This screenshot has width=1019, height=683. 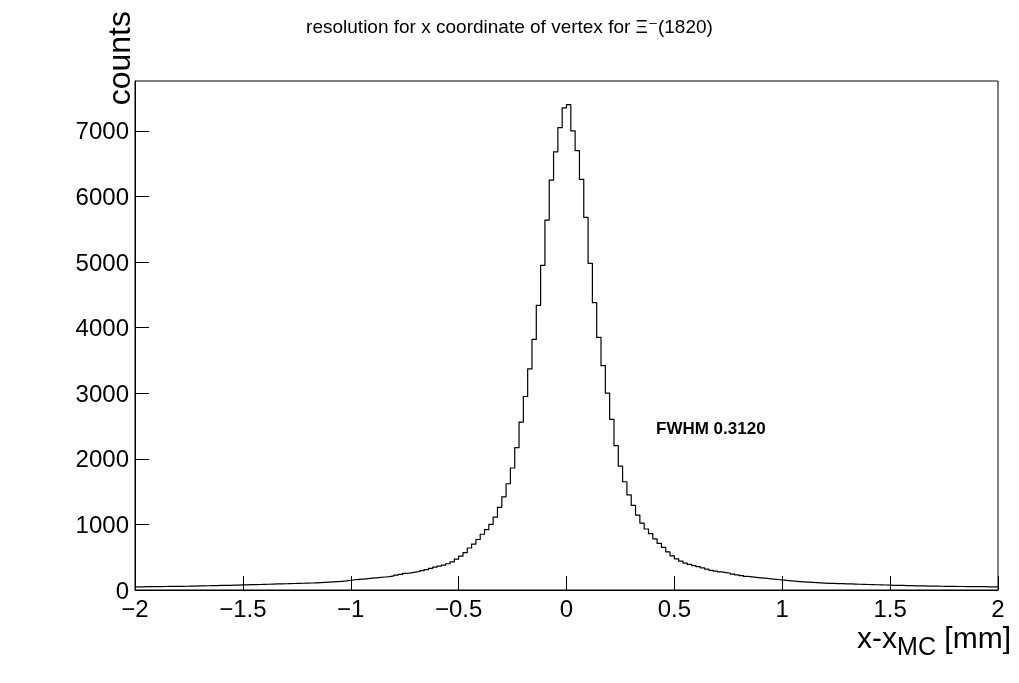 I want to click on y-tick-label: 6000, so click(x=102, y=196).